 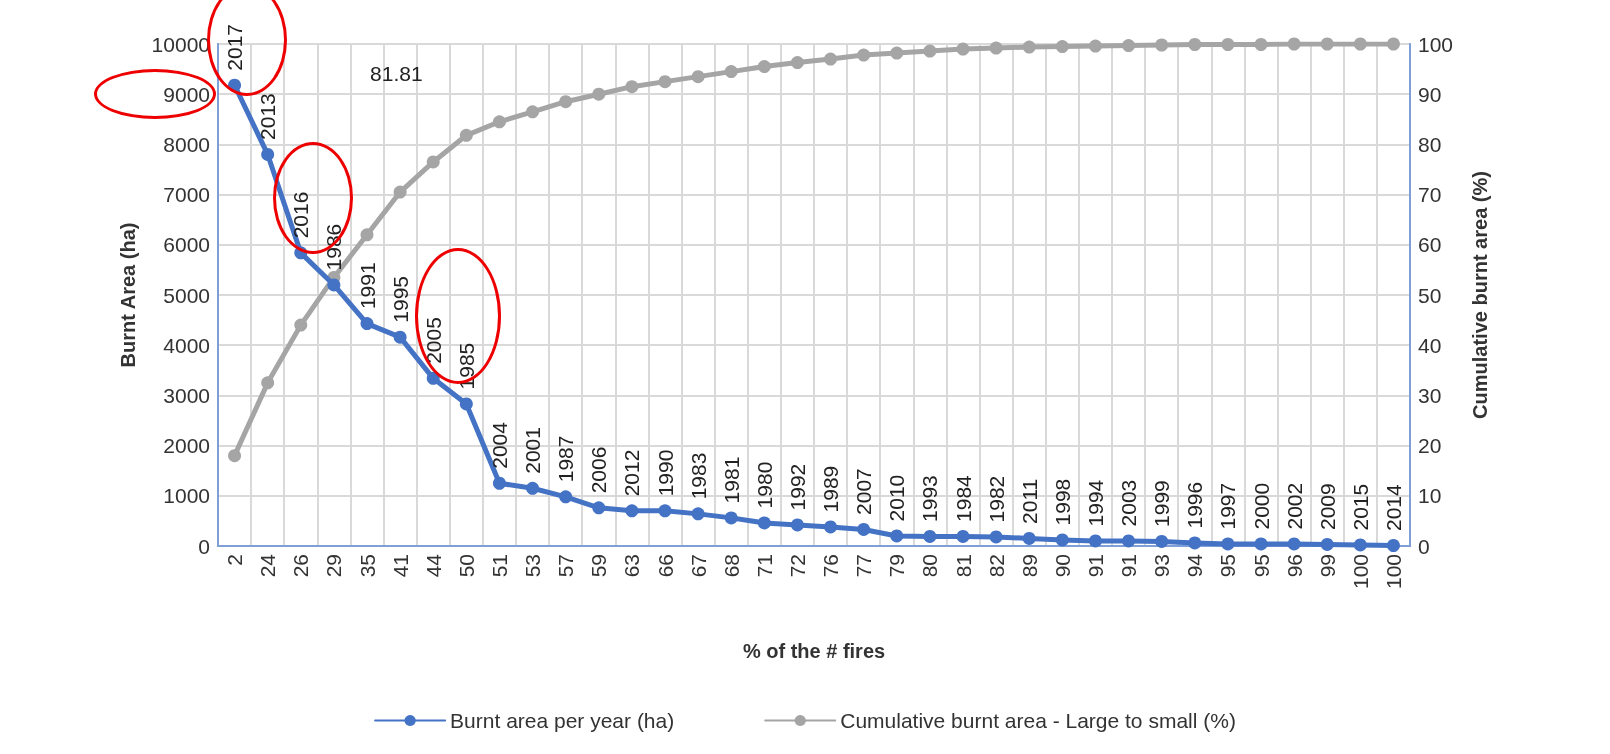 I want to click on x-tick-label: 82, so click(x=996, y=566).